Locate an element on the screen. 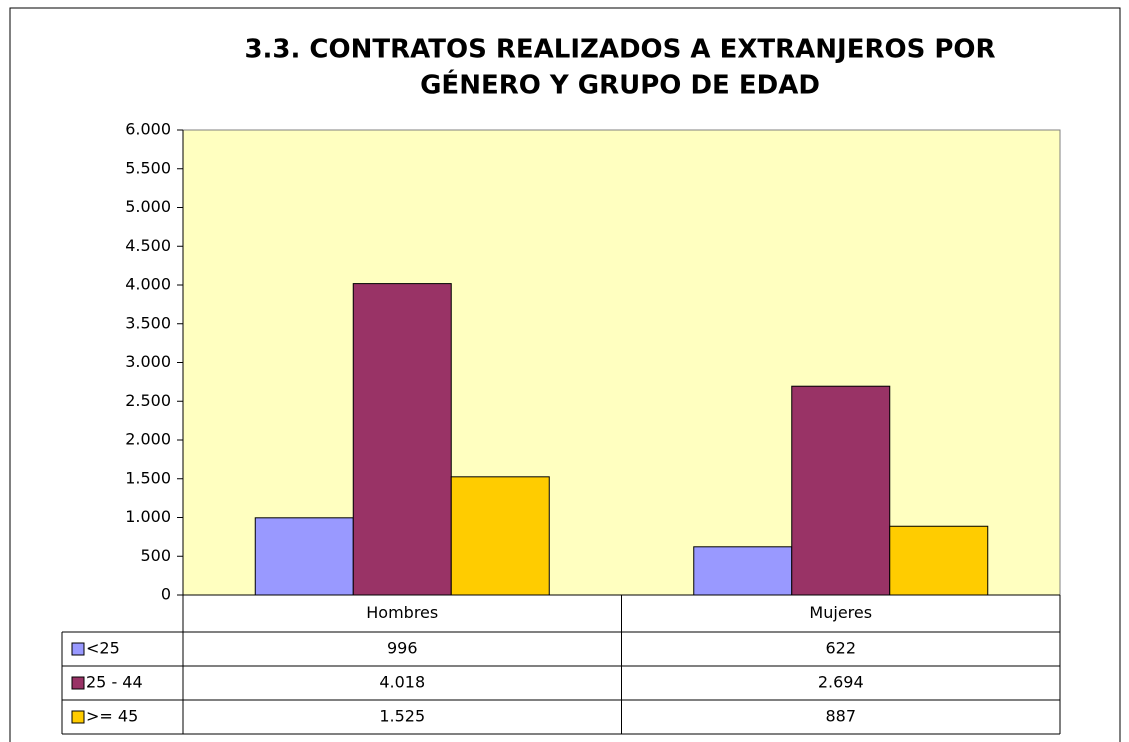 Image resolution: width=1129 pixels, height=742 pixels. y-tick-label: 500 is located at coordinates (155, 555).